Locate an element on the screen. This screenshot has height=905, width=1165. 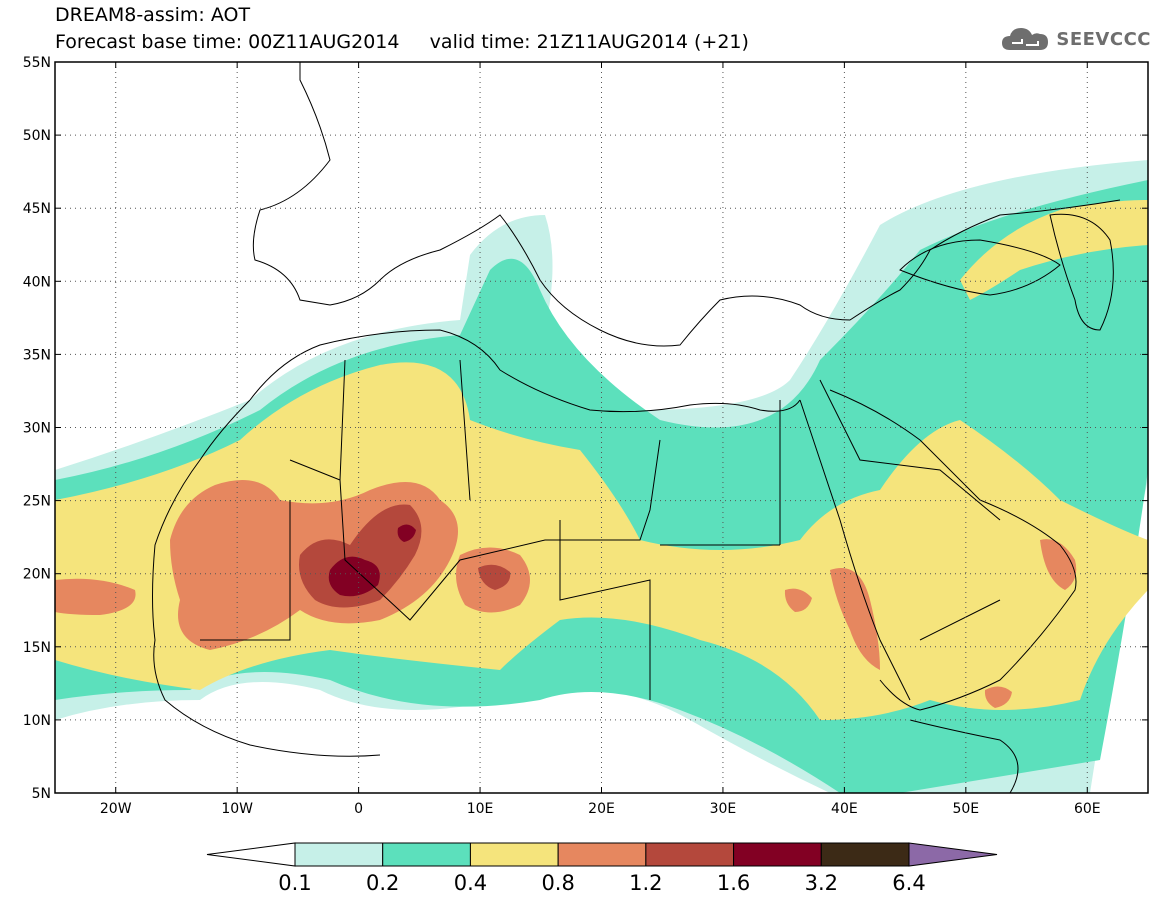
y-tick-label: 50N is located at coordinates (37, 136).